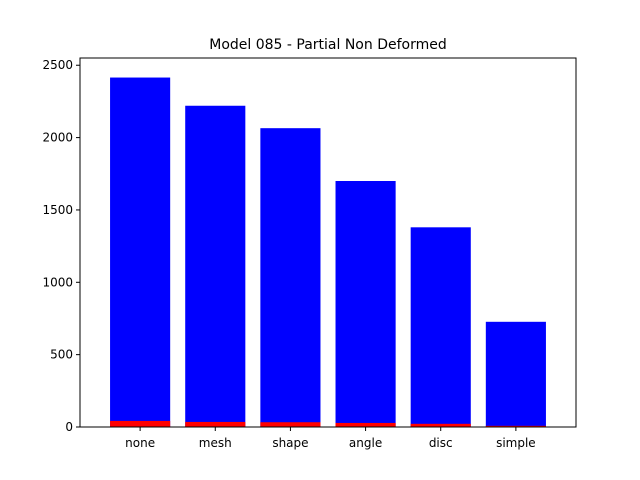 This screenshot has height=480, width=640. What do you see at coordinates (328, 45) in the screenshot?
I see `chart-title: Model 085 - Partial Non Deformed` at bounding box center [328, 45].